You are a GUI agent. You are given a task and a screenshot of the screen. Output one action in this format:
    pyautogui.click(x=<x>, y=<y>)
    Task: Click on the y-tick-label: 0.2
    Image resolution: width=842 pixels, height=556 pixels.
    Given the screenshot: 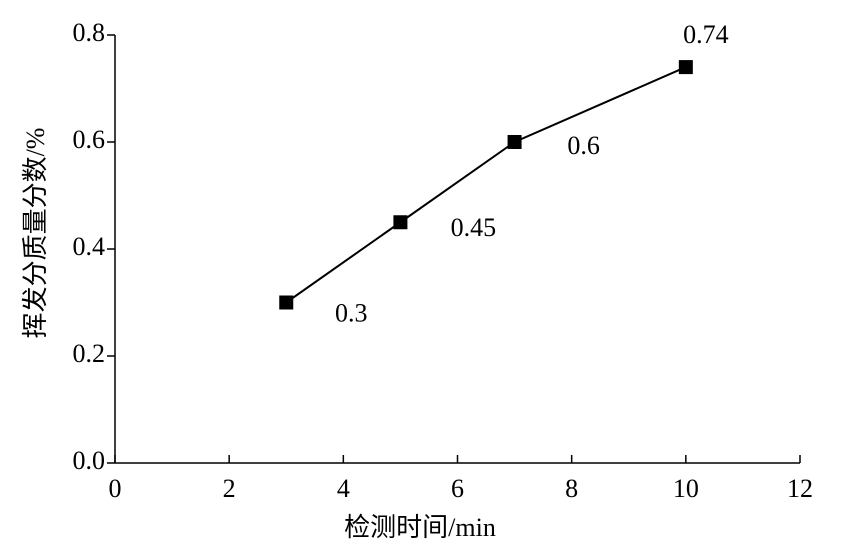 What is the action you would take?
    pyautogui.click(x=89, y=353)
    